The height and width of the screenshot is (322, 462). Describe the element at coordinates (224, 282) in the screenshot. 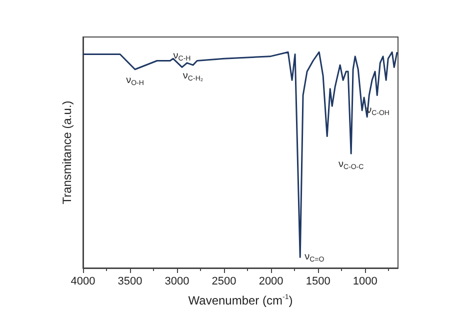

I see `x-tick-label: 2500` at that location.